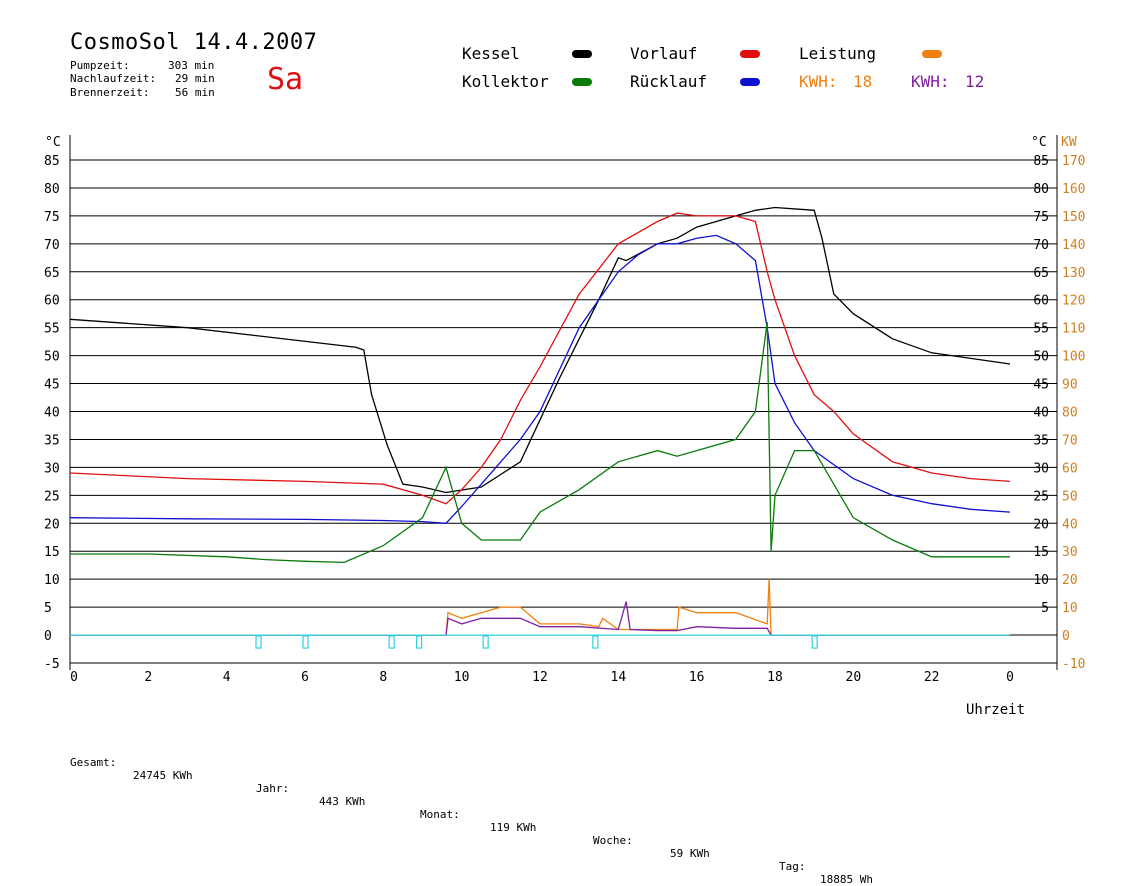 The width and height of the screenshot is (1148, 886). What do you see at coordinates (163, 775) in the screenshot?
I see `footer-gesamt-value: 24745 KWh` at bounding box center [163, 775].